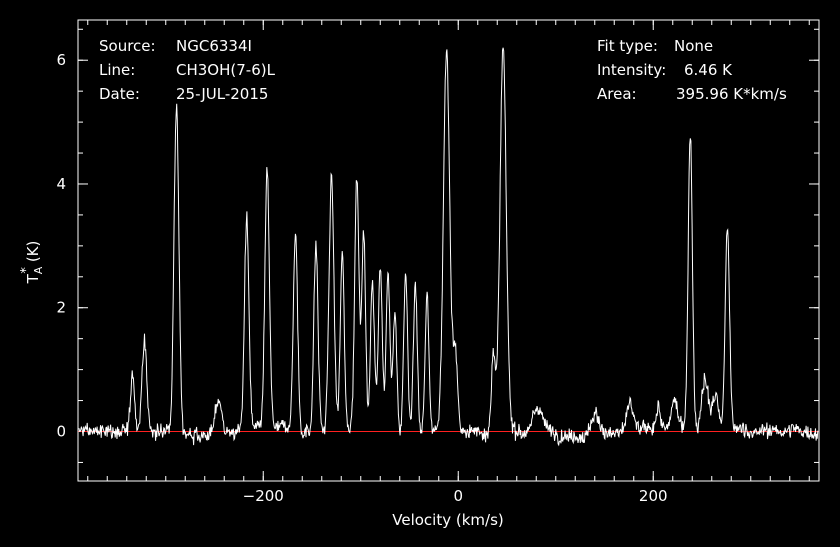 The image size is (840, 547). Describe the element at coordinates (631, 70) in the screenshot. I see `info-intensity-key: Intensity:` at that location.